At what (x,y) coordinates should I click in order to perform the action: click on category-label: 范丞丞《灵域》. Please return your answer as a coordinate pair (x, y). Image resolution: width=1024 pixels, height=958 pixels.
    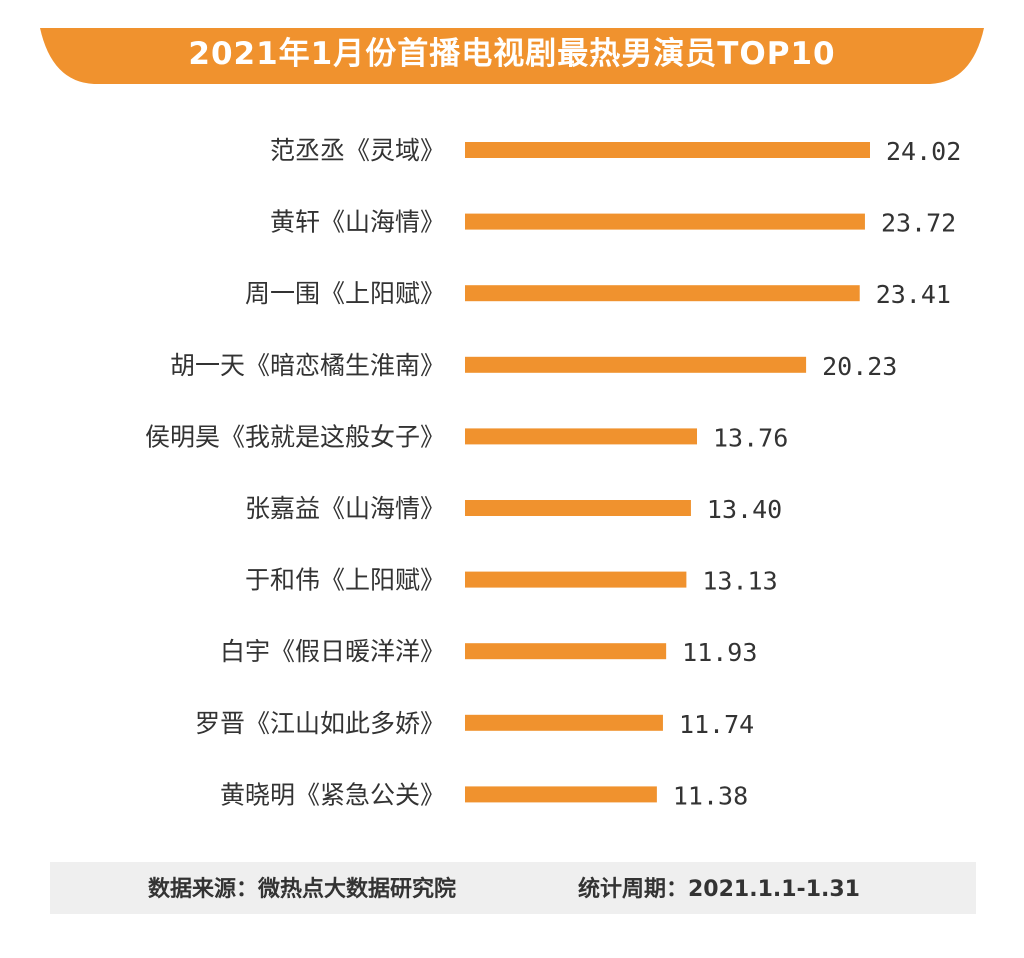
    Looking at the image, I should click on (357, 150).